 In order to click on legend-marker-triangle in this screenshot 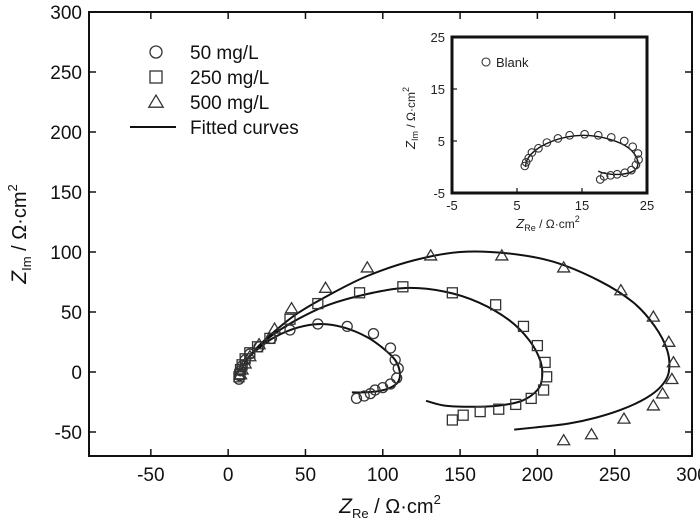, I will do `click(156, 100)`.